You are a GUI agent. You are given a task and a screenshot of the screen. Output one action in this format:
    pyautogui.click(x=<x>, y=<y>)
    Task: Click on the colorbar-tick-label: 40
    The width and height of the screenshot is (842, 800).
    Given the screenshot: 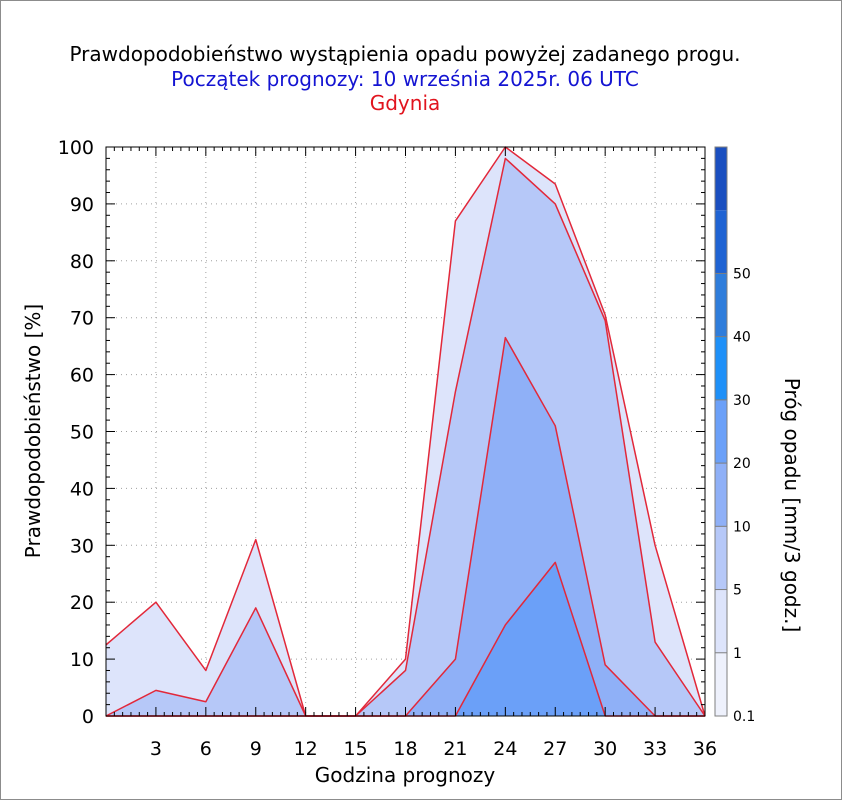 What is the action you would take?
    pyautogui.click(x=742, y=338)
    